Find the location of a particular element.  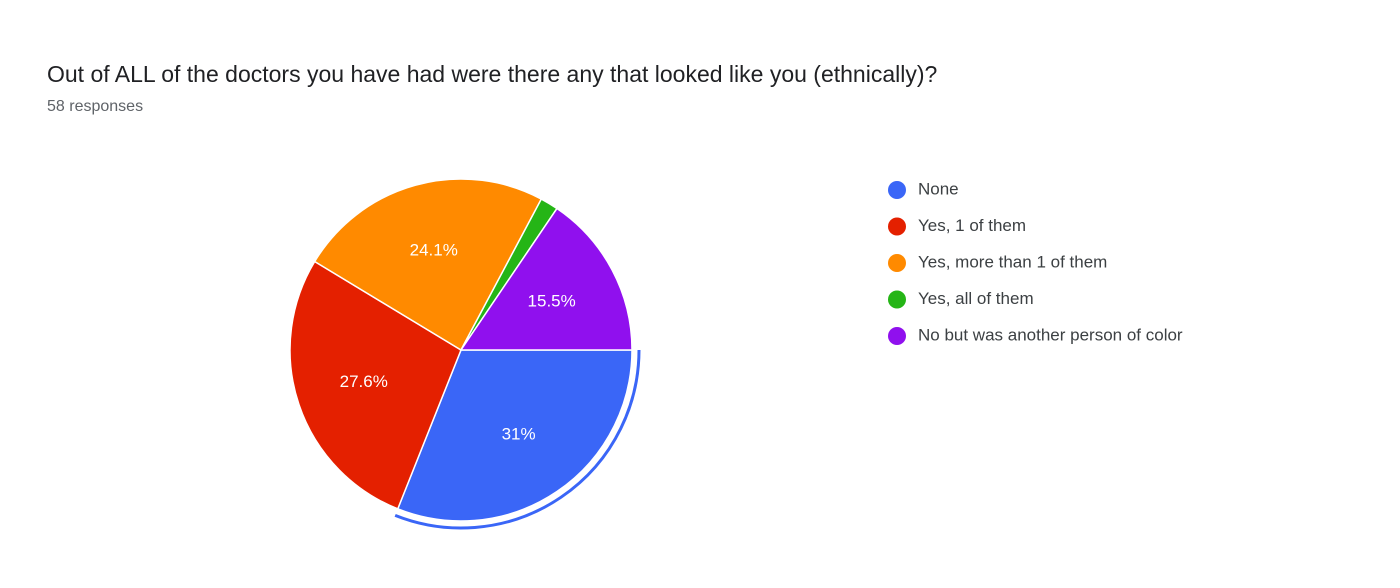

legend-label: Yes, 1 of them is located at coordinates (972, 225).